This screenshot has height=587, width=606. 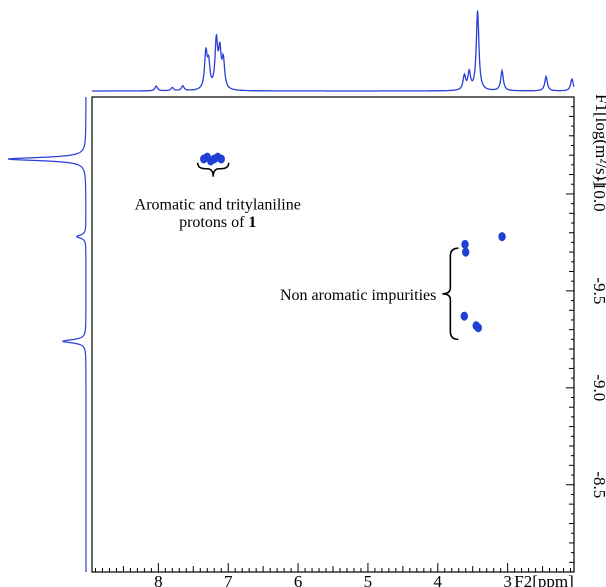 What do you see at coordinates (598, 387) in the screenshot?
I see `y-tick-label: -9.0` at bounding box center [598, 387].